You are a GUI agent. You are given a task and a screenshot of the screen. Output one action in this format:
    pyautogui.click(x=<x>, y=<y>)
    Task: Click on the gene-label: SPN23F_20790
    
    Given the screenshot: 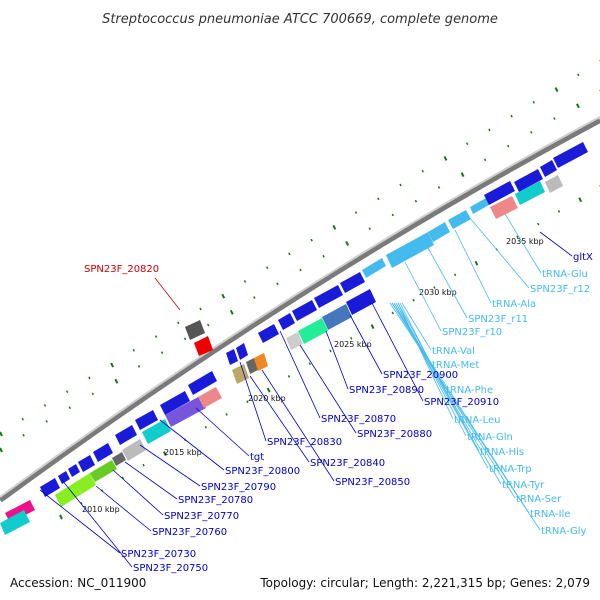 What is the action you would take?
    pyautogui.click(x=238, y=487)
    